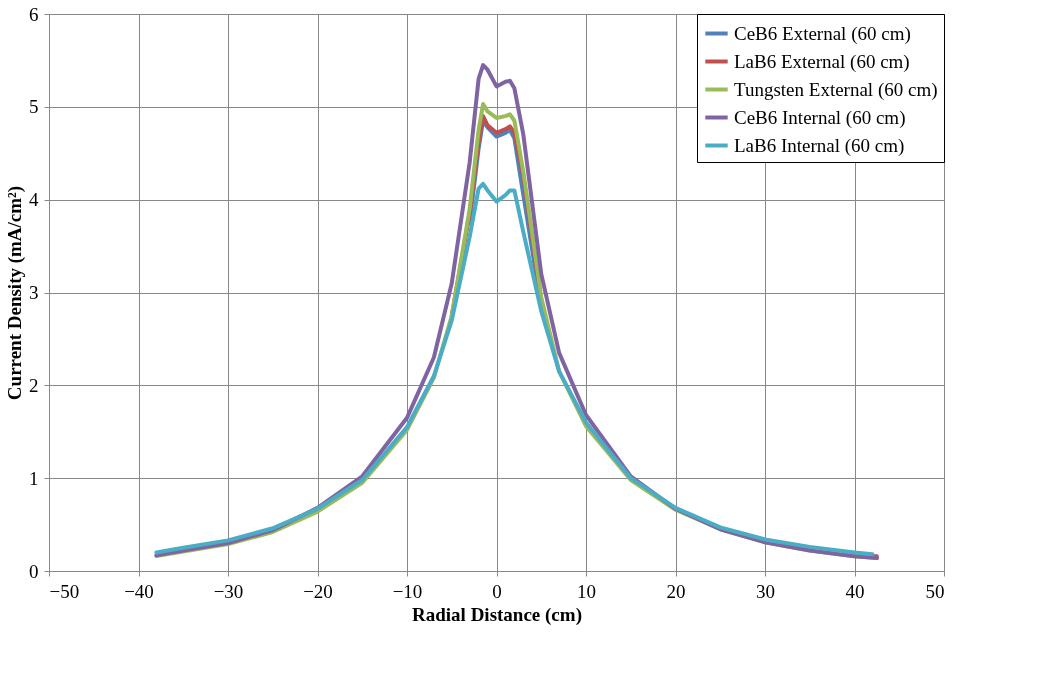 The image size is (1050, 679). What do you see at coordinates (820, 117) in the screenshot?
I see `legend-label: CeB6 Internal (60 cm)` at bounding box center [820, 117].